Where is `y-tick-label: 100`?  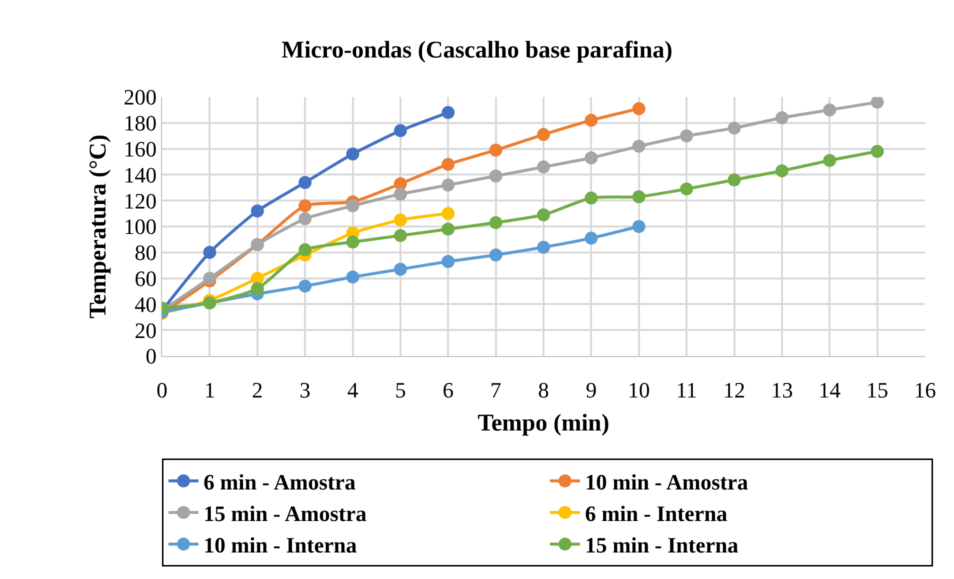
y-tick-label: 100 is located at coordinates (140, 227).